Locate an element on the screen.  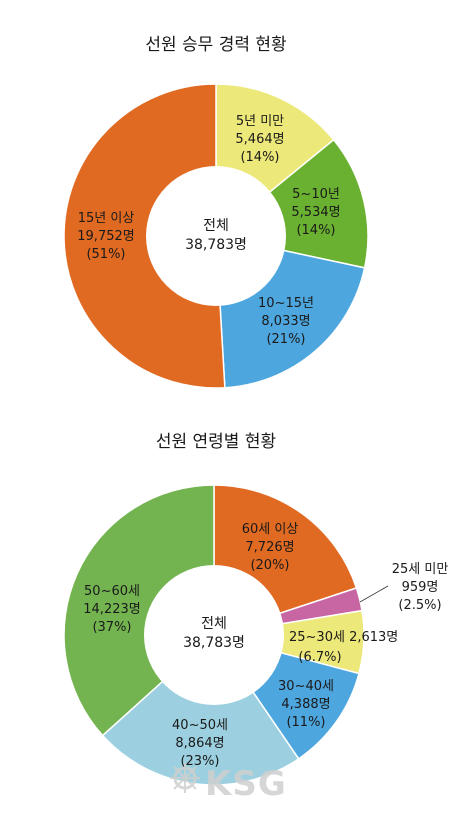
age-leader-line-under25 is located at coordinates (374, 594).